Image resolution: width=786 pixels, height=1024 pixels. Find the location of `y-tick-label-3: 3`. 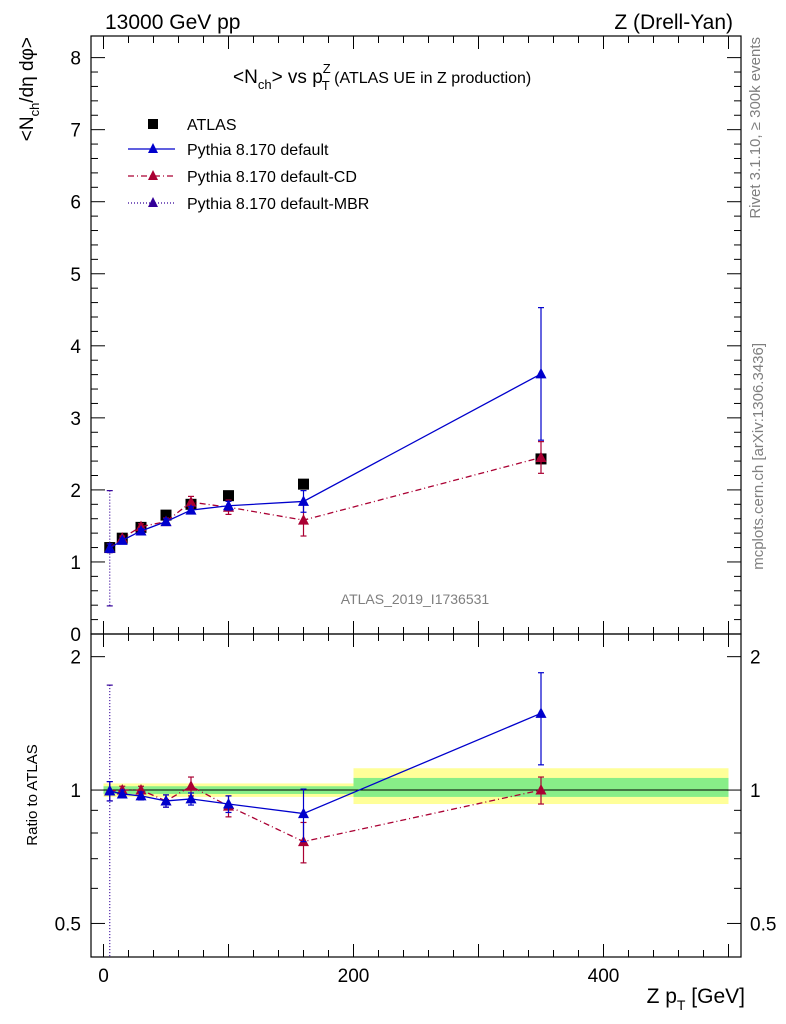

y-tick-label-3: 3 is located at coordinates (75, 419).